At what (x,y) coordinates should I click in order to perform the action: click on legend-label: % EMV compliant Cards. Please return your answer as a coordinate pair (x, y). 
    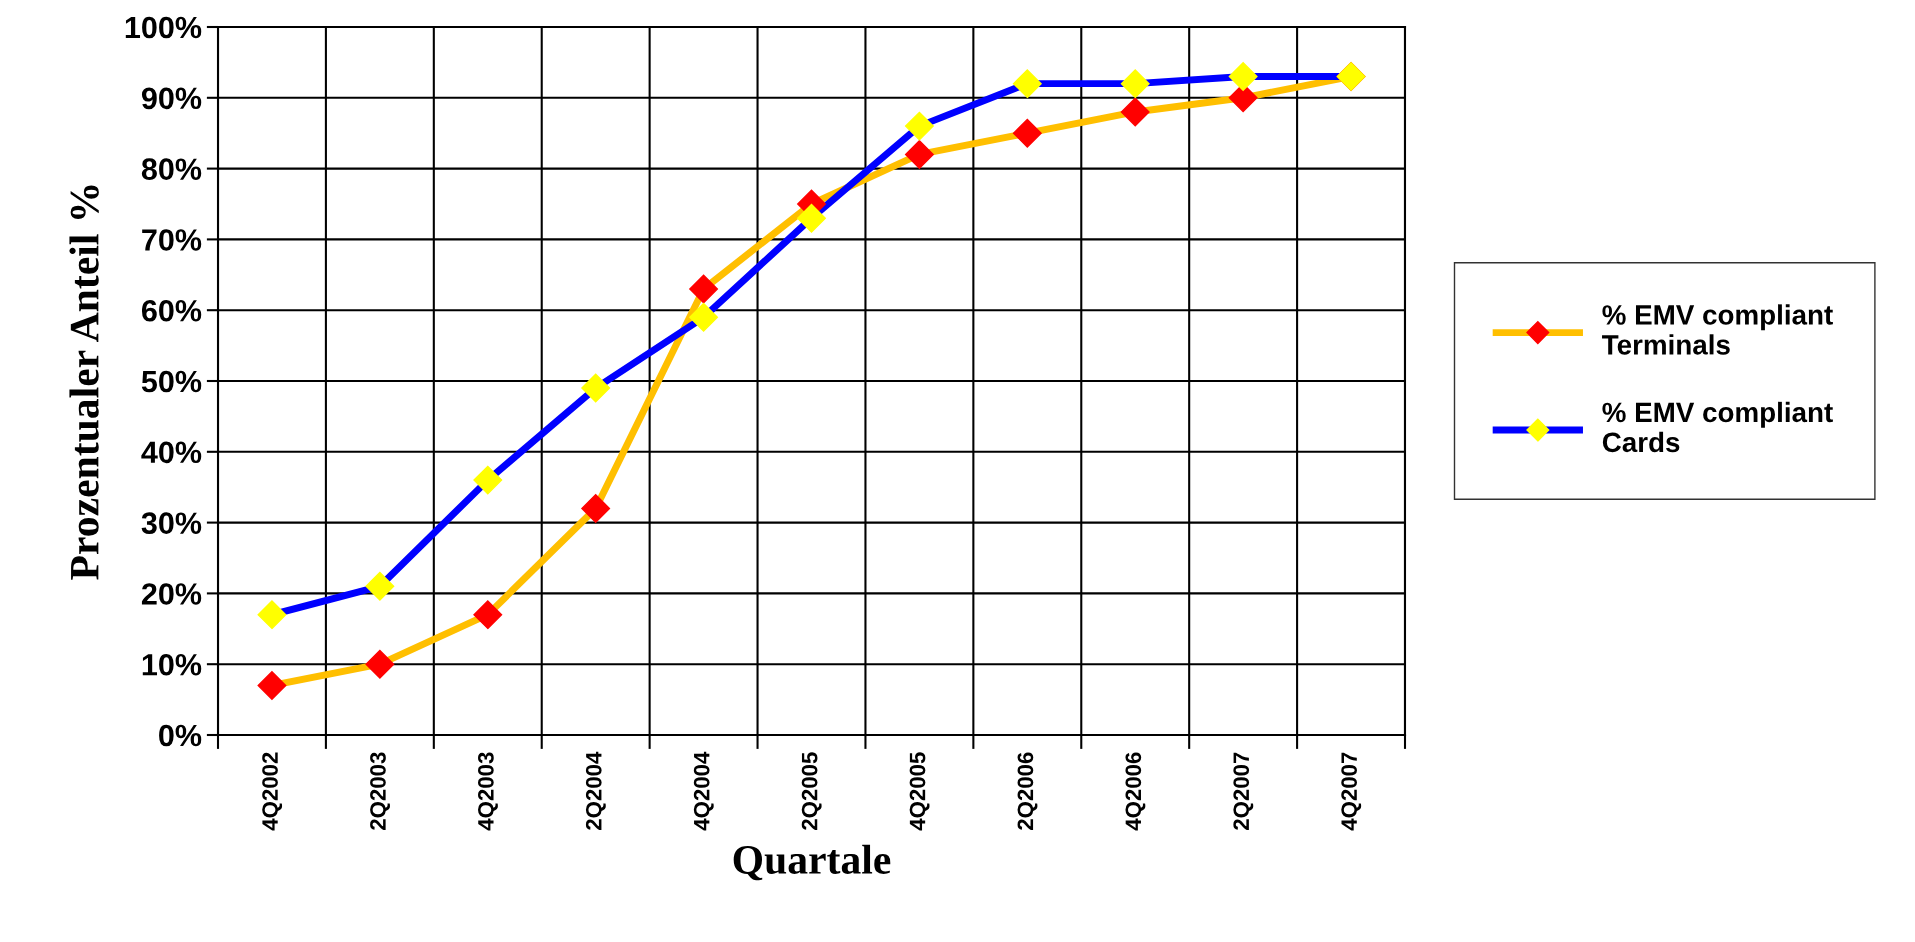
    Looking at the image, I should click on (1717, 427).